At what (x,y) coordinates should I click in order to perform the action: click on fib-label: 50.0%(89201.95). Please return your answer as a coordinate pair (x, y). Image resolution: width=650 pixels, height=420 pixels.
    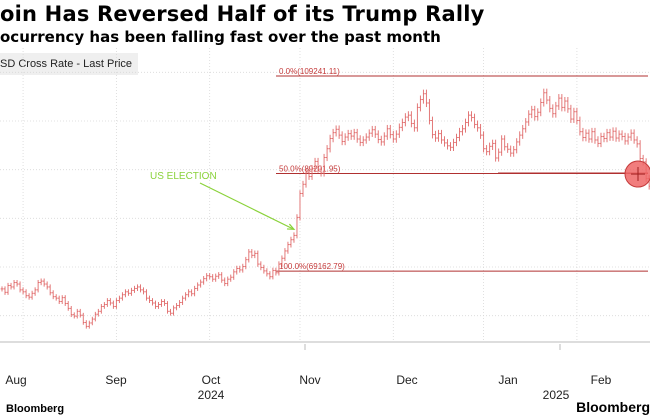
    Looking at the image, I should click on (310, 169).